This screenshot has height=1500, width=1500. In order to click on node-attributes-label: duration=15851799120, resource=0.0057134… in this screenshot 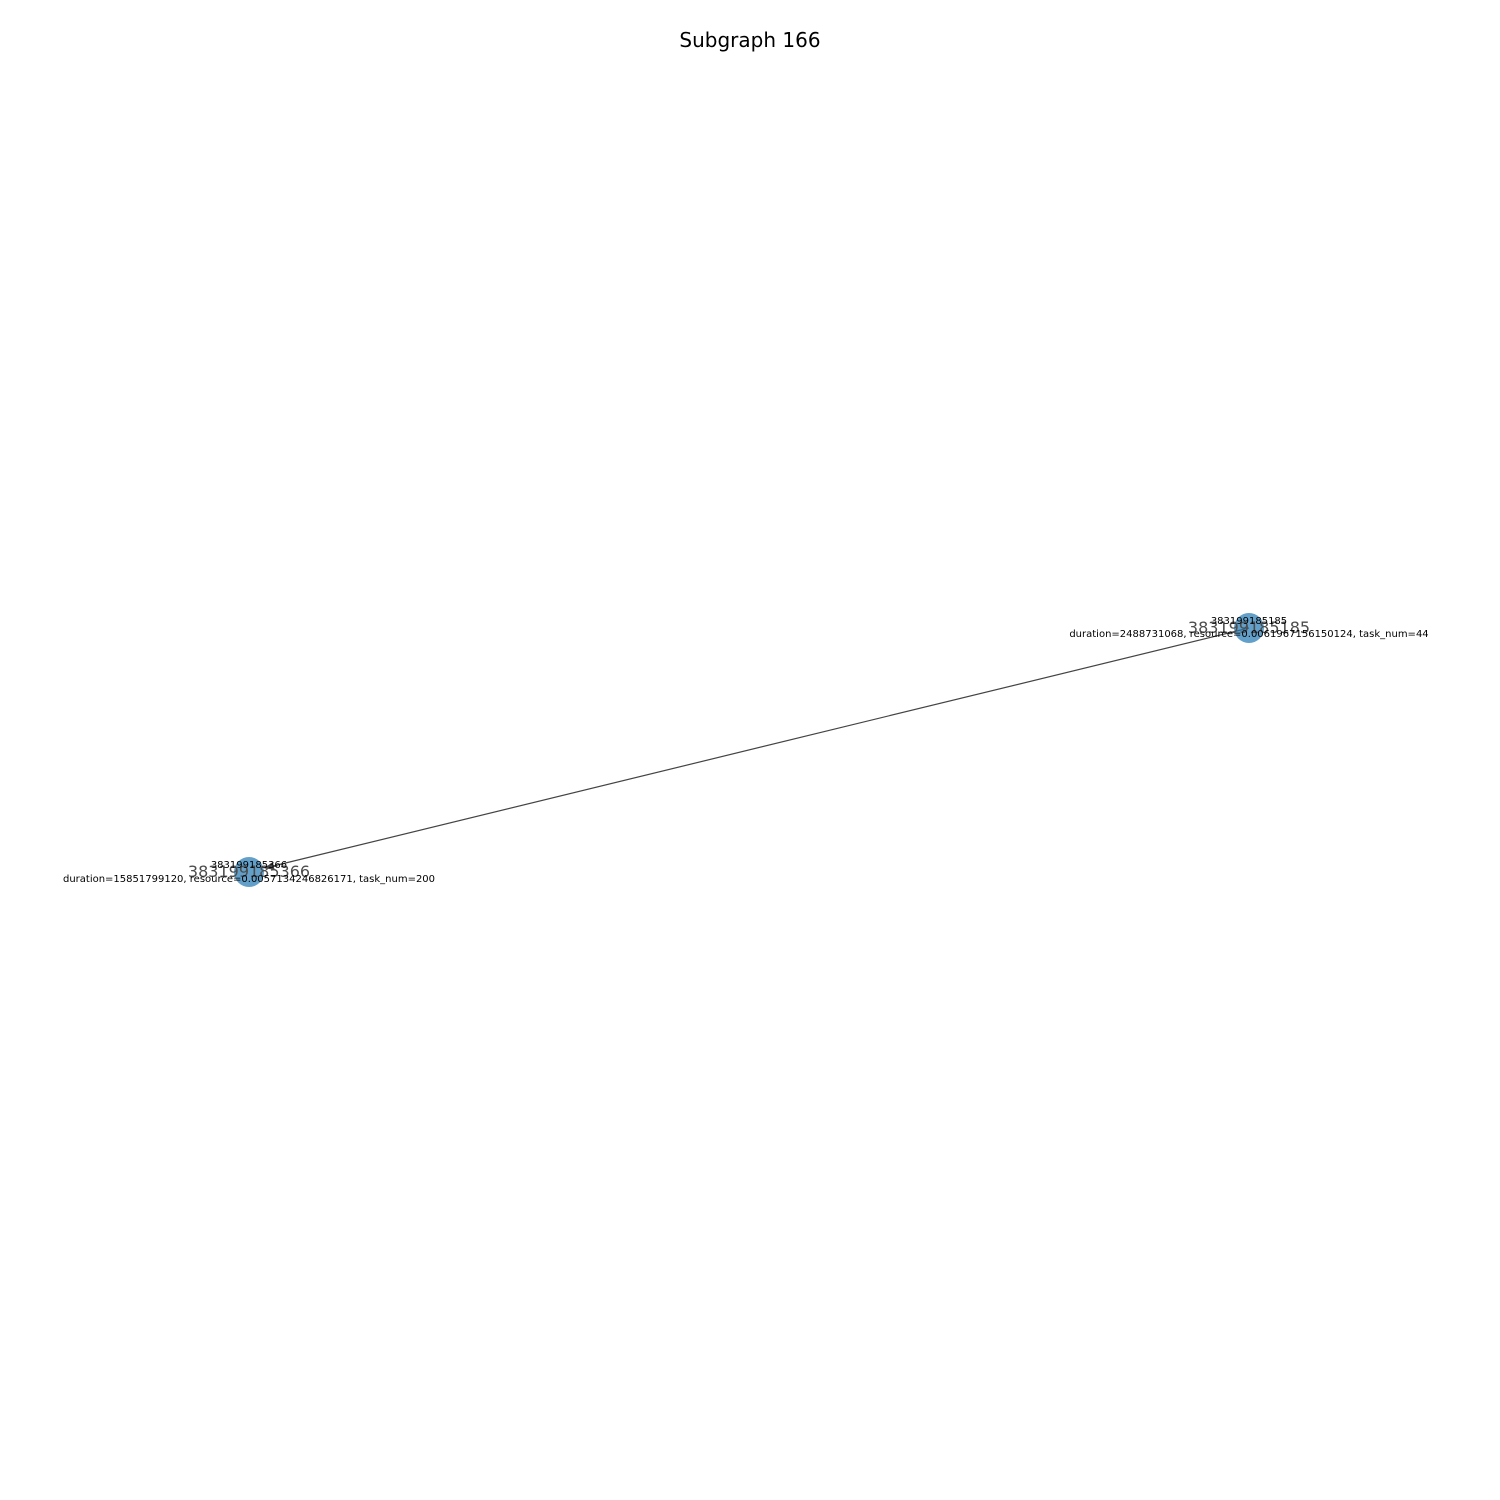, I will do `click(249, 879)`.